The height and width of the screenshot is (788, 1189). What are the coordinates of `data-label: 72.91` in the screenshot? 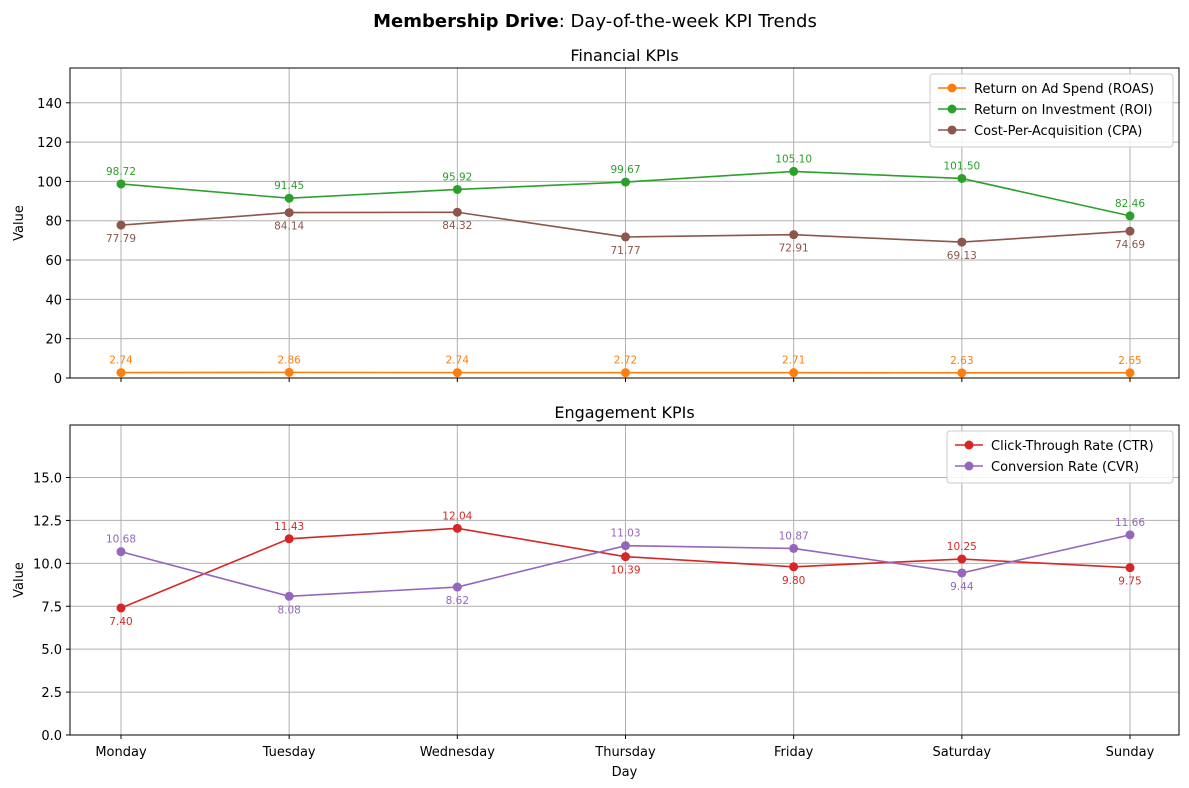 It's located at (794, 249).